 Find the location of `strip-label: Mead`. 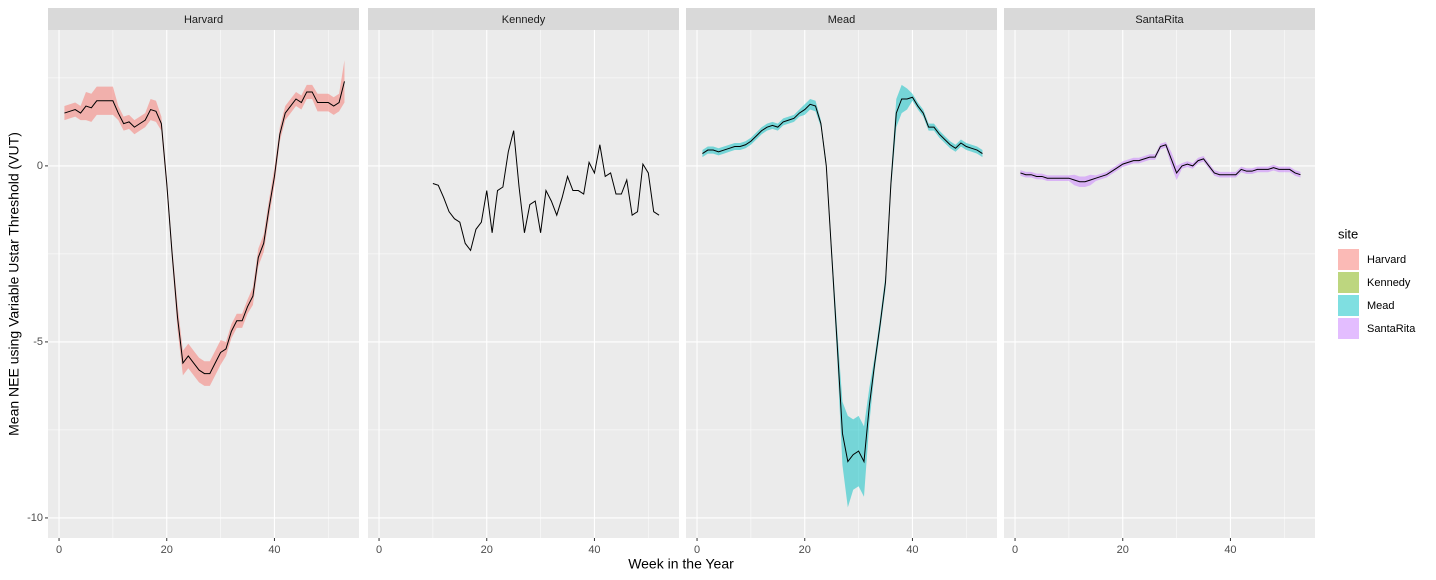

strip-label: Mead is located at coordinates (842, 20).